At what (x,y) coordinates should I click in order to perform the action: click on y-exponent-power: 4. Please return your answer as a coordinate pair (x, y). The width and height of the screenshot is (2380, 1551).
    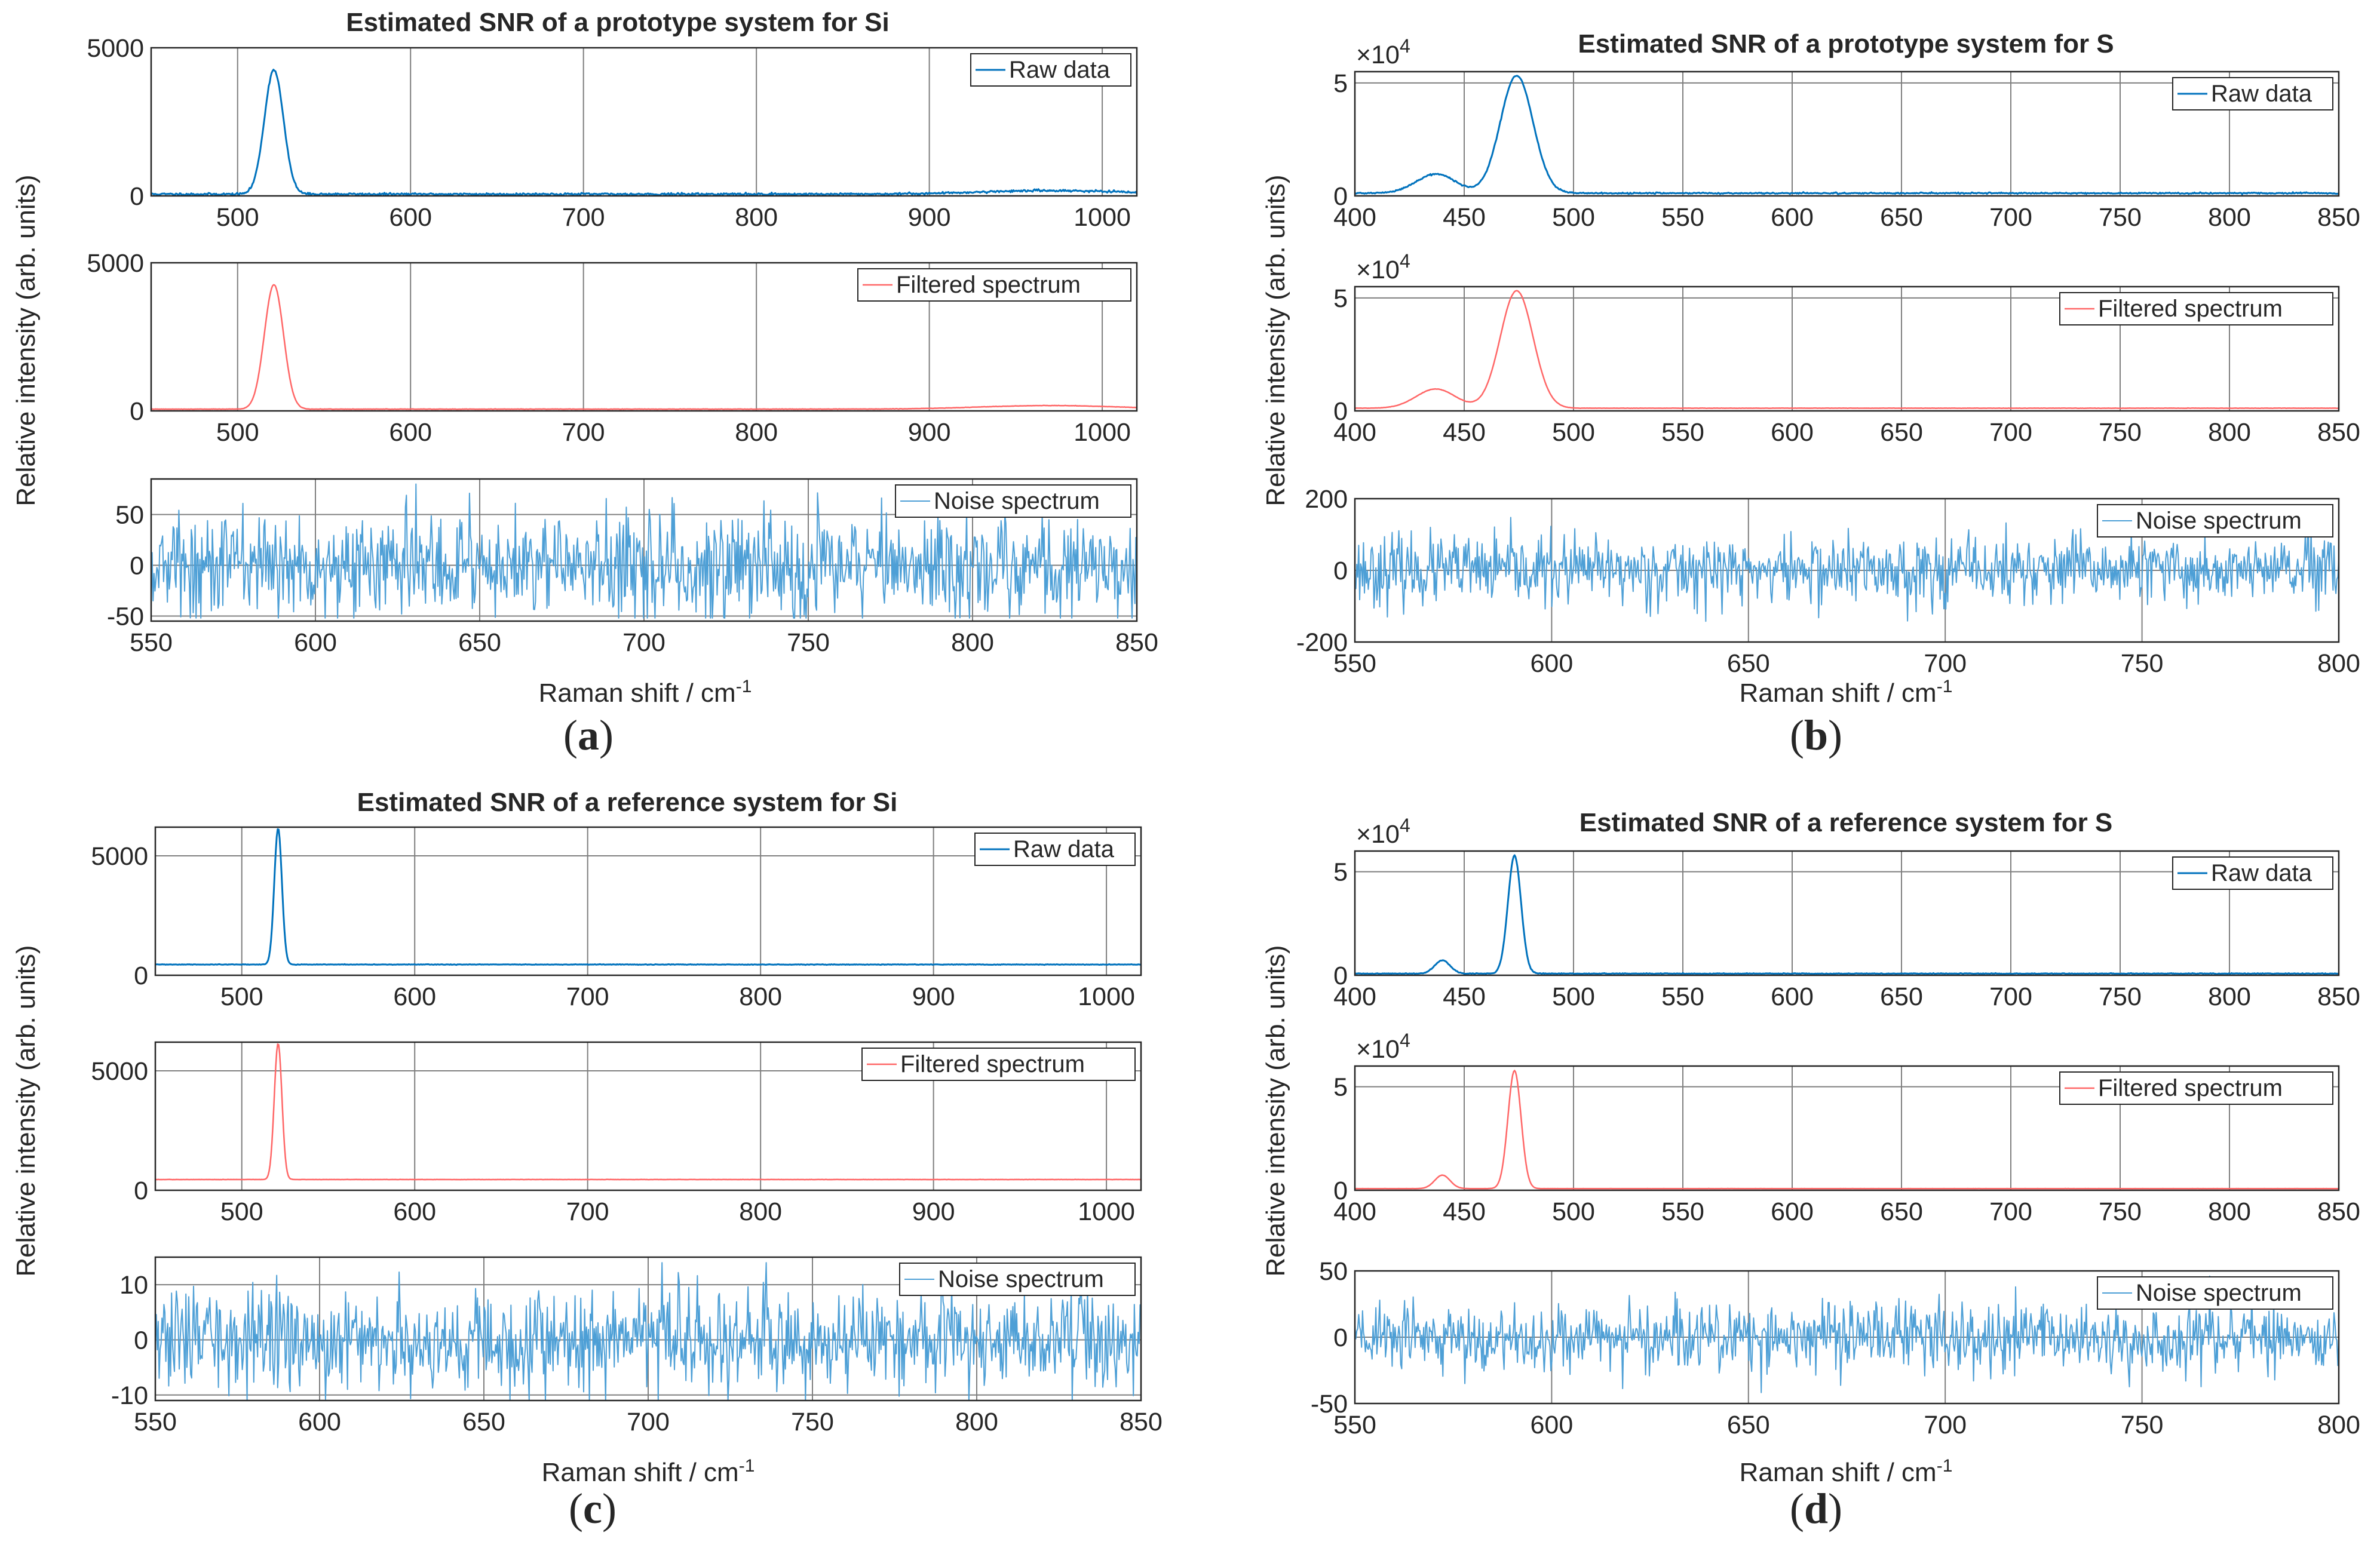
    Looking at the image, I should click on (1405, 825).